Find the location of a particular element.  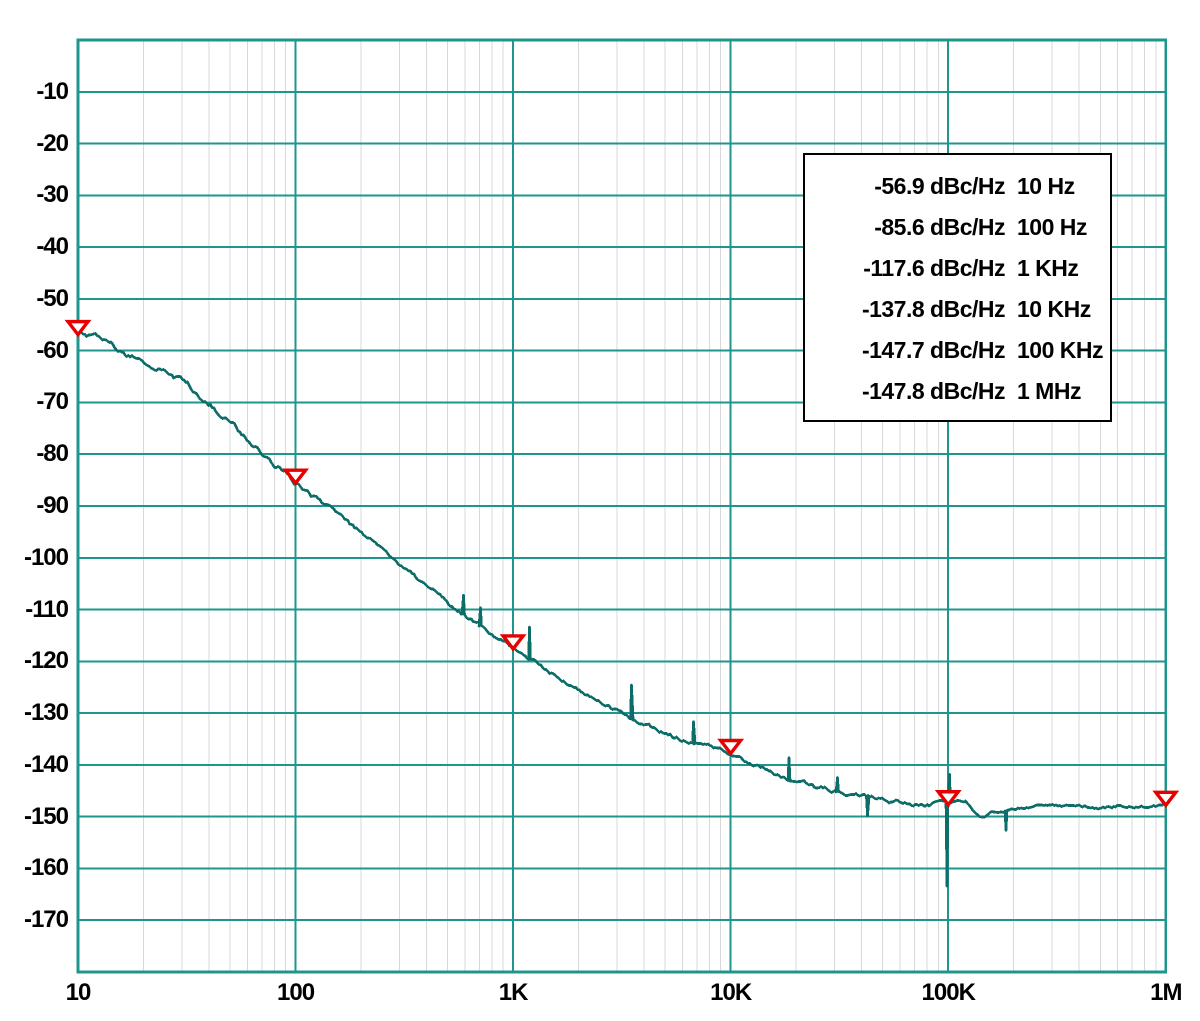

legend-row: -147.8 dBc/Hz 1 MHz is located at coordinates (957, 391).